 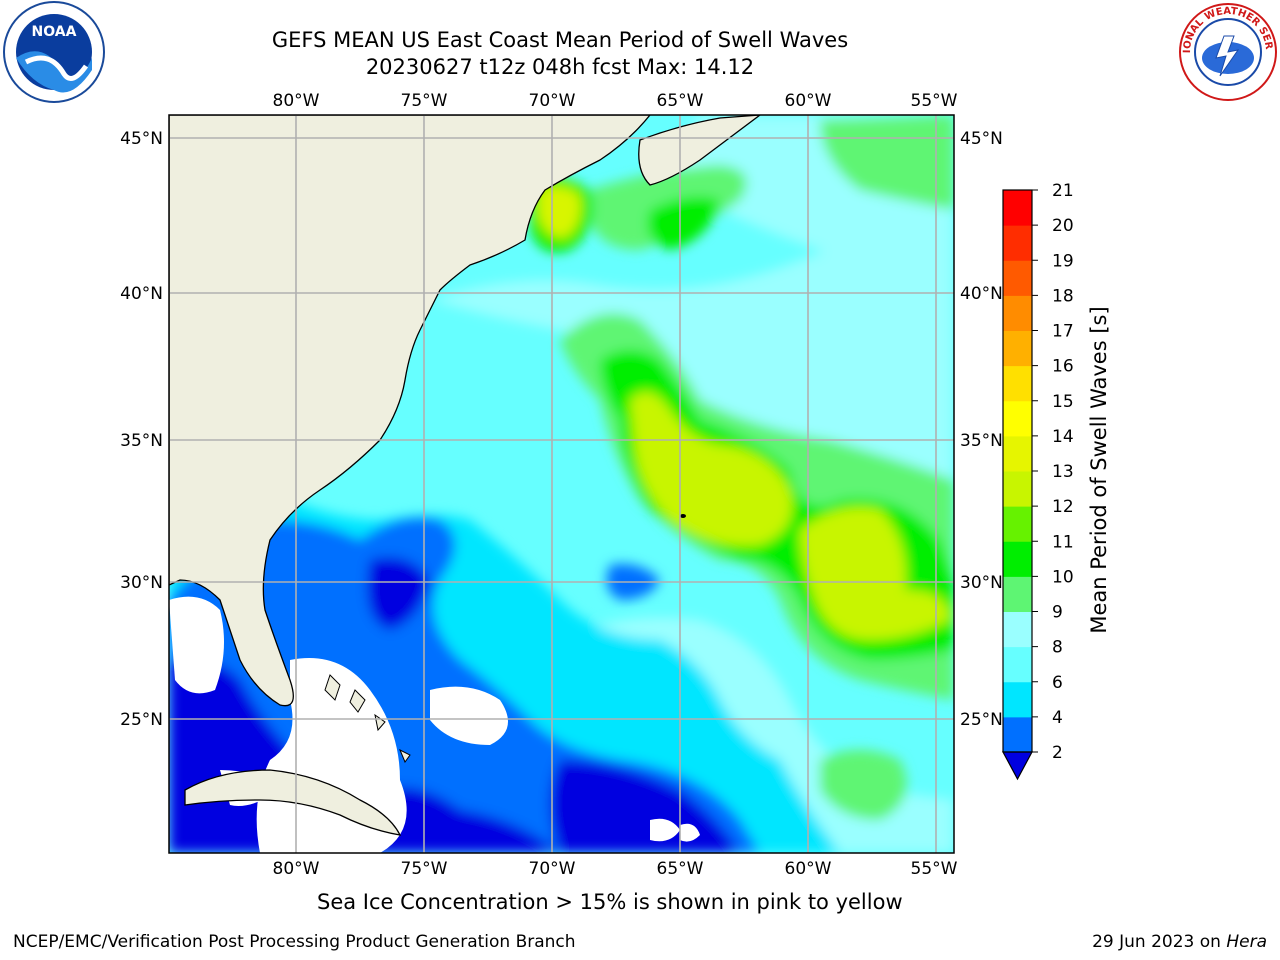 What do you see at coordinates (1246, 942) in the screenshot?
I see `host-name: Hera` at bounding box center [1246, 942].